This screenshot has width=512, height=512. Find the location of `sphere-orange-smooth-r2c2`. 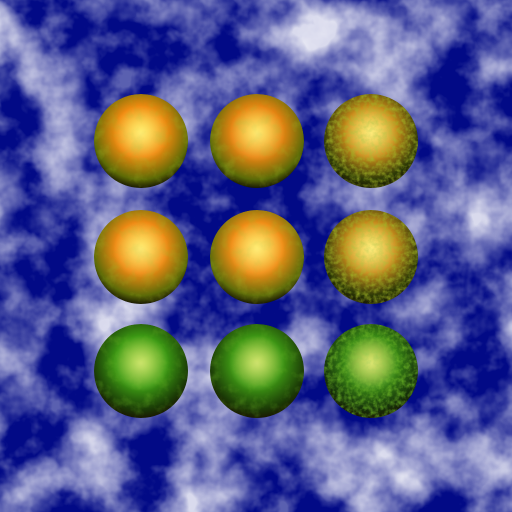

sphere-orange-smooth-r2c2 is located at coordinates (257, 257).